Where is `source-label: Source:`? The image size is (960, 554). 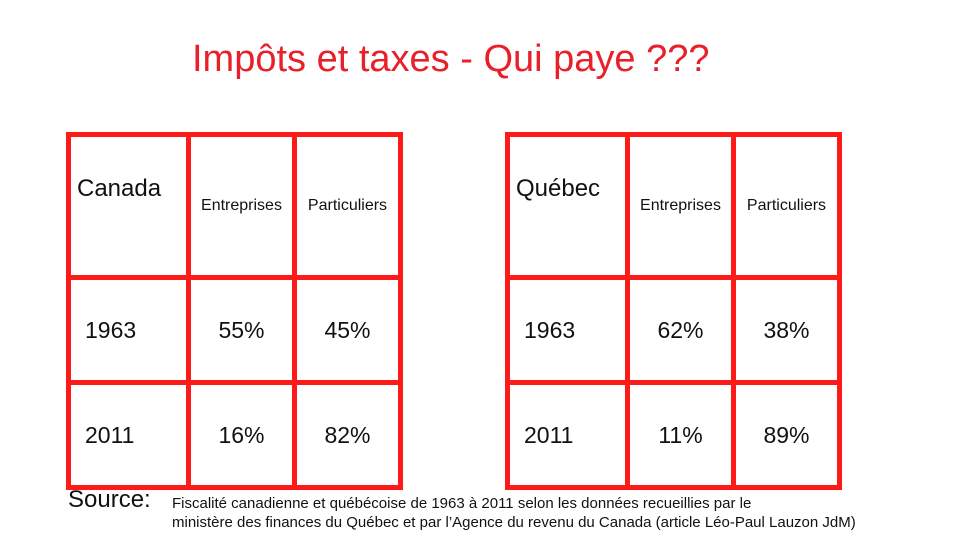
source-label: Source: is located at coordinates (109, 499).